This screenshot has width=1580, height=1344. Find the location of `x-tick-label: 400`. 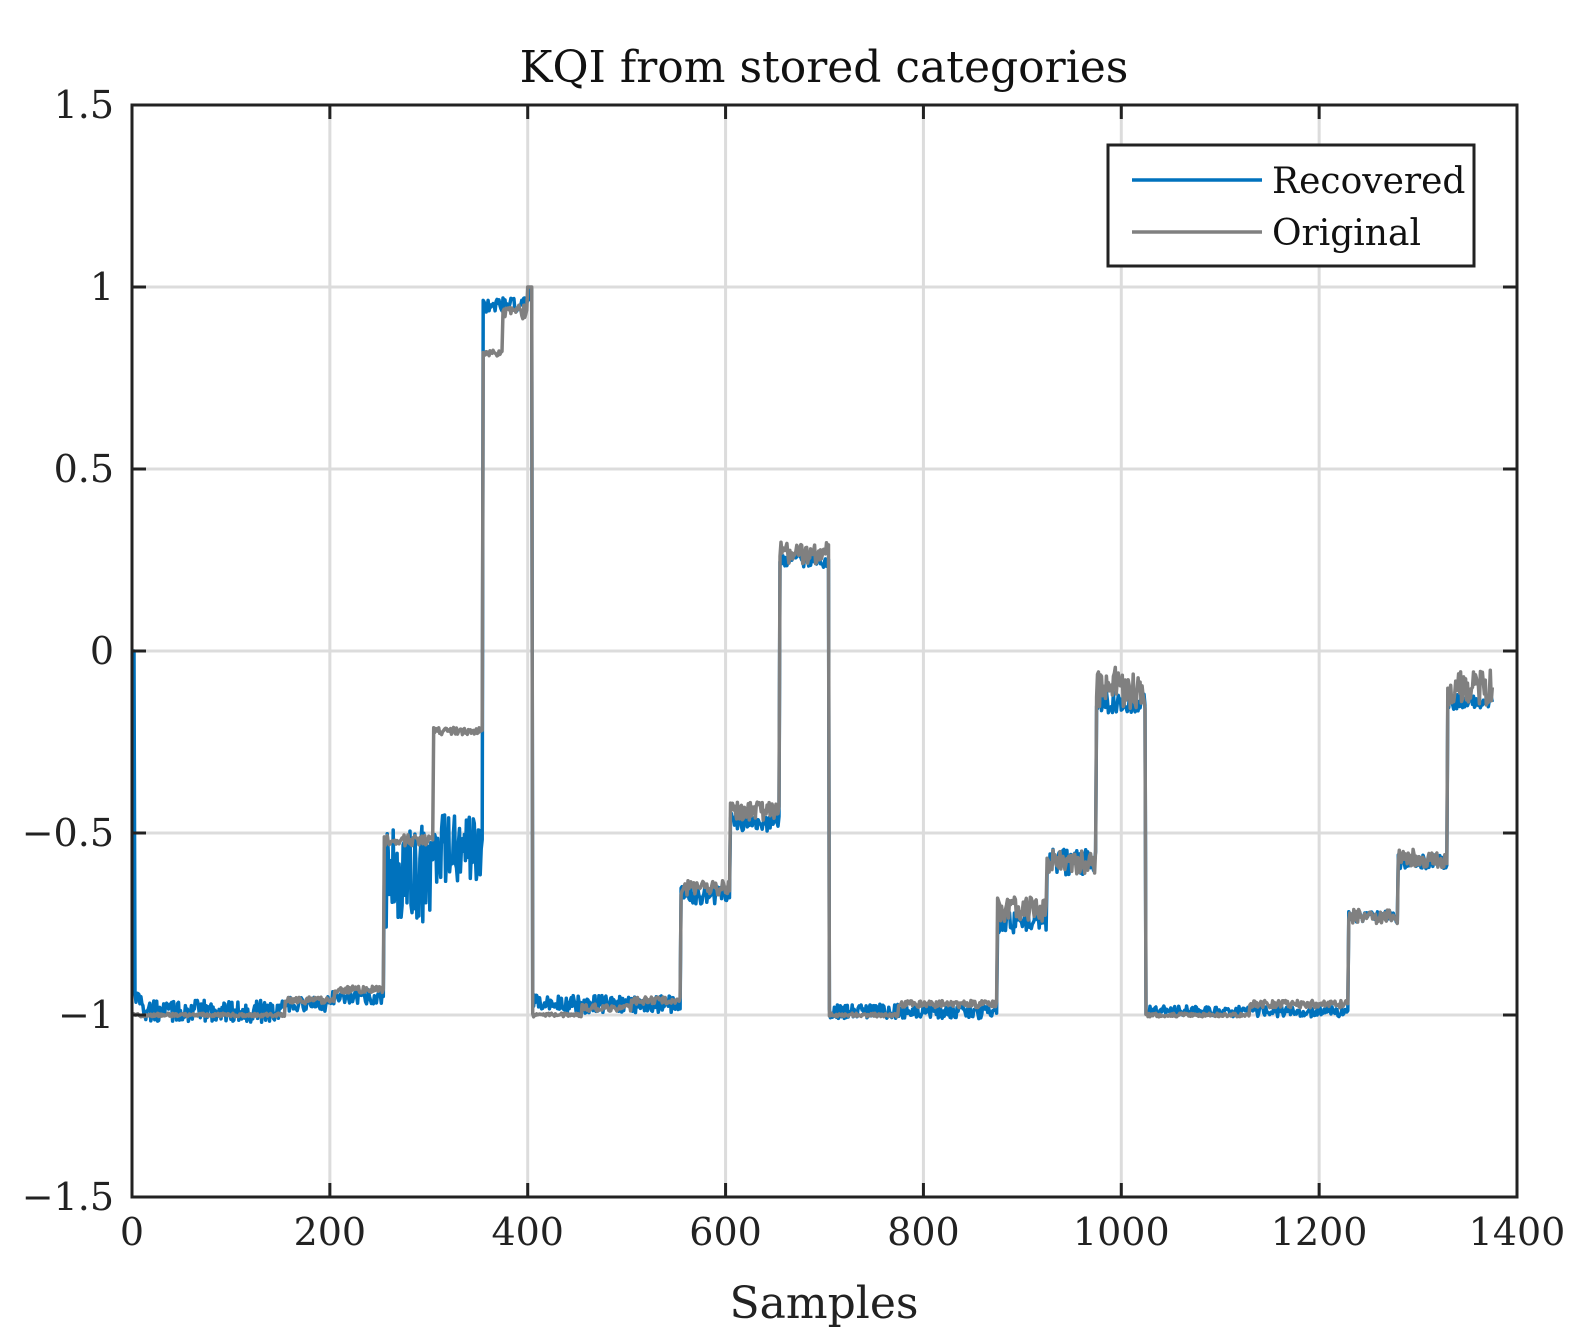

x-tick-label: 400 is located at coordinates (527, 1232).